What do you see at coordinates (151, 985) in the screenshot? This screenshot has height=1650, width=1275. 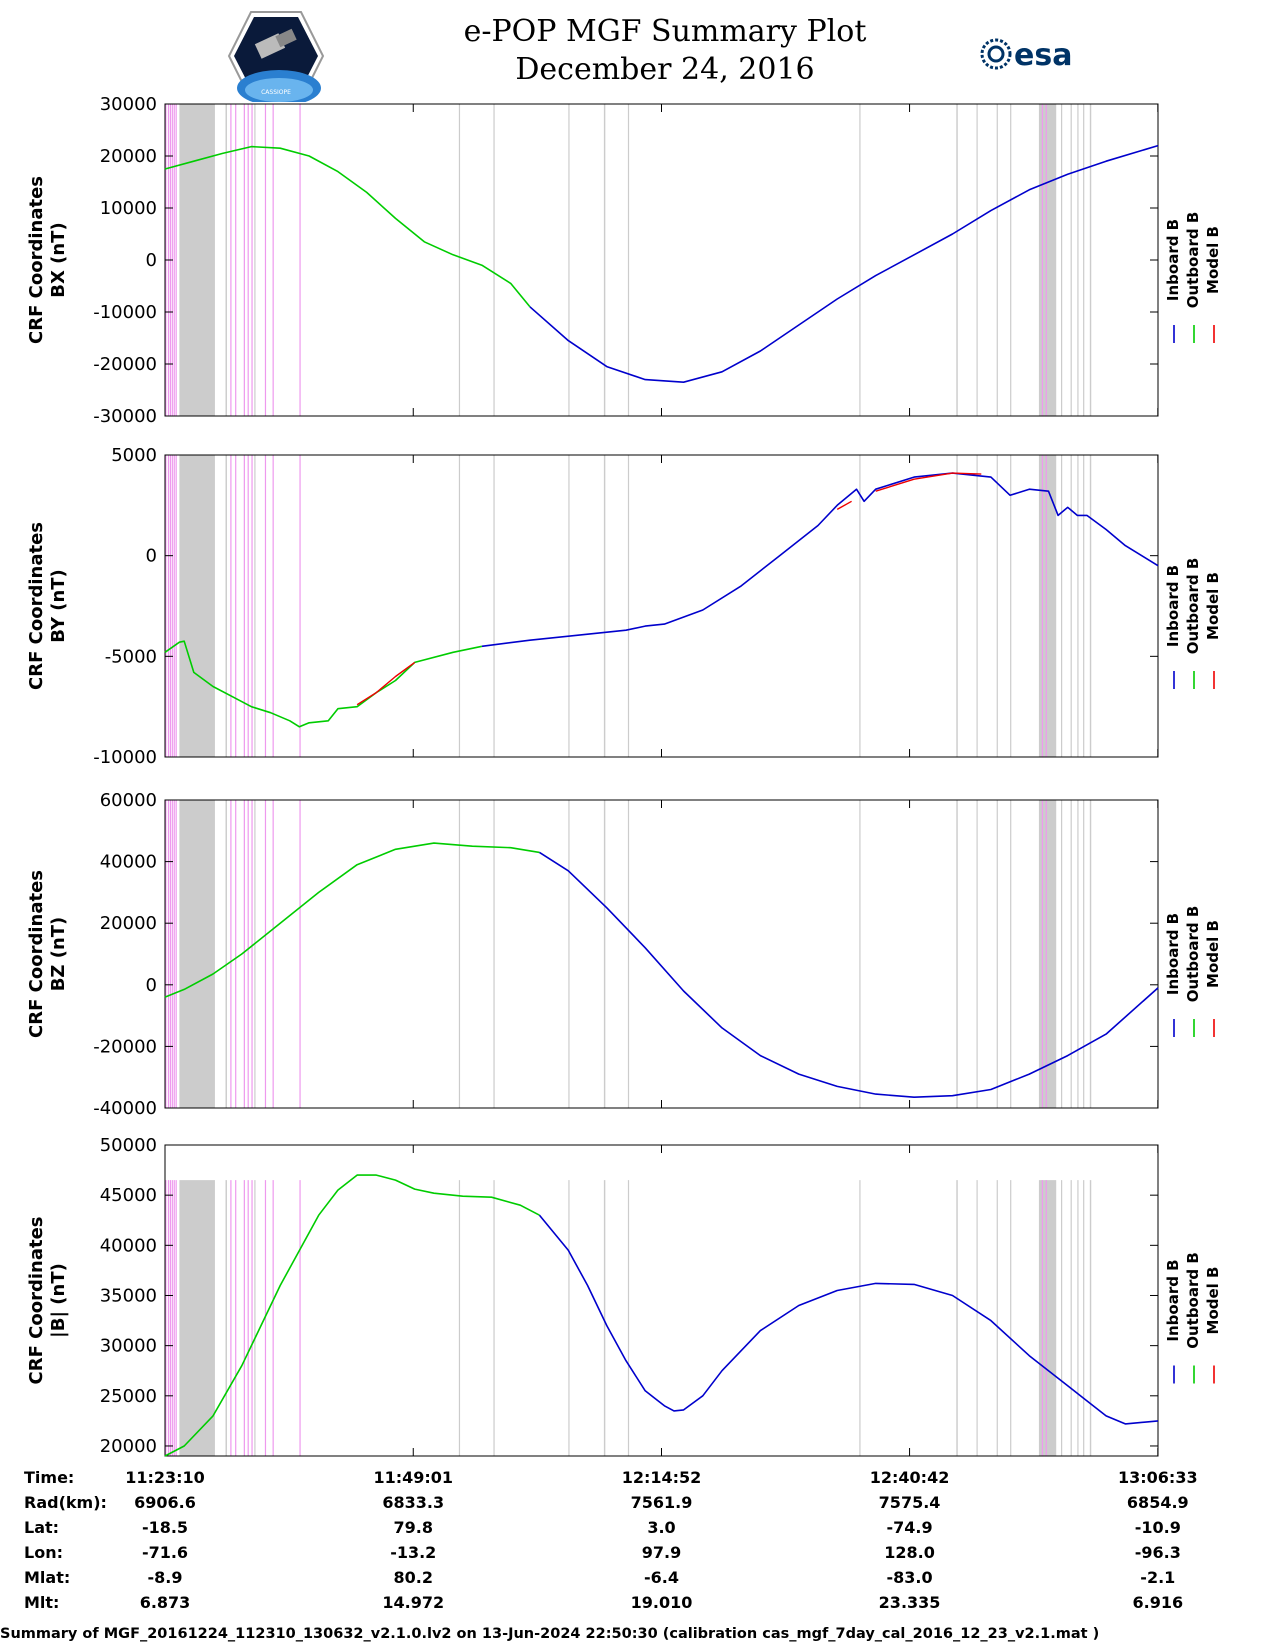 I see `y-tick-label: 0` at bounding box center [151, 985].